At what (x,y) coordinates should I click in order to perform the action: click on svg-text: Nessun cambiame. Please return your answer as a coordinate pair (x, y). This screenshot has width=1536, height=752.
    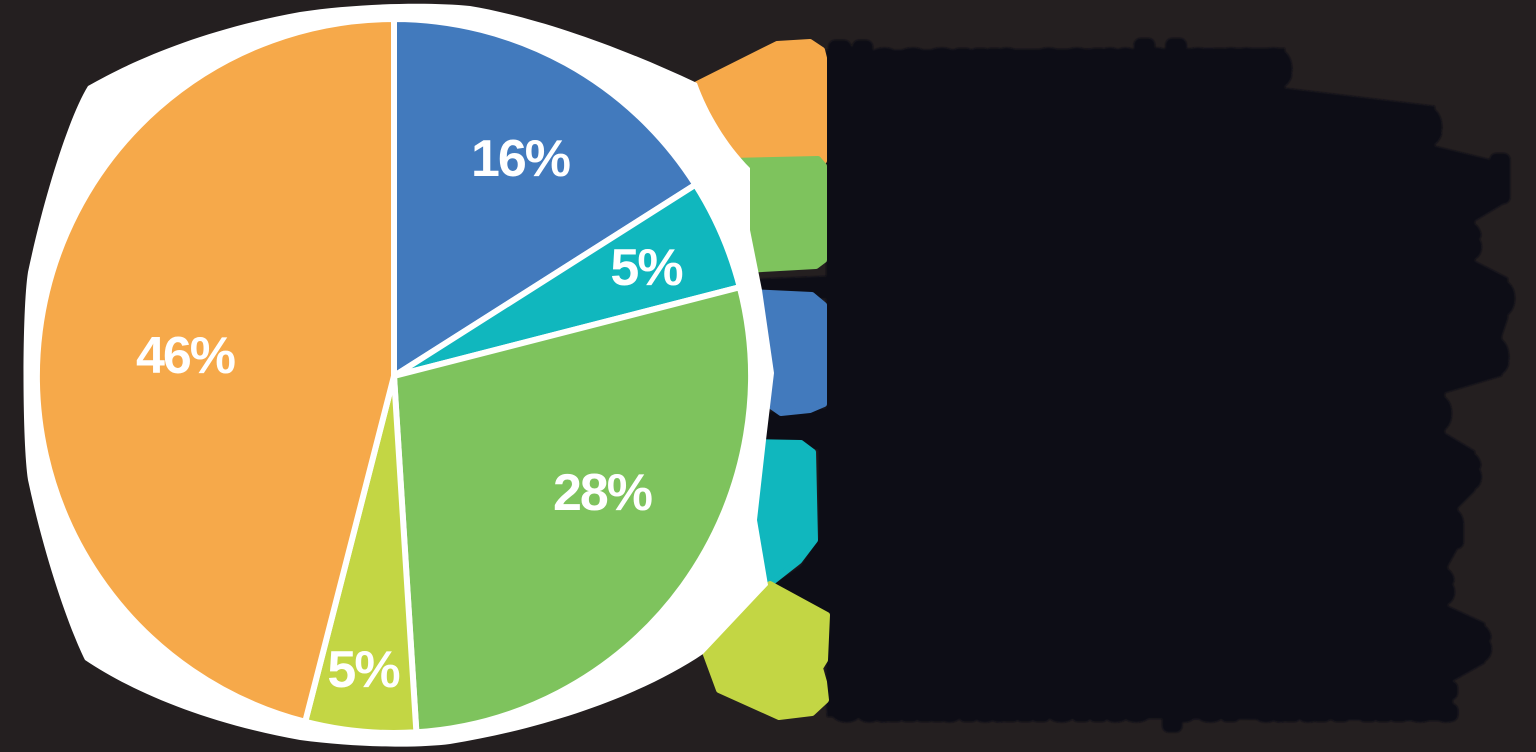
    Looking at the image, I should click on (1059, 64).